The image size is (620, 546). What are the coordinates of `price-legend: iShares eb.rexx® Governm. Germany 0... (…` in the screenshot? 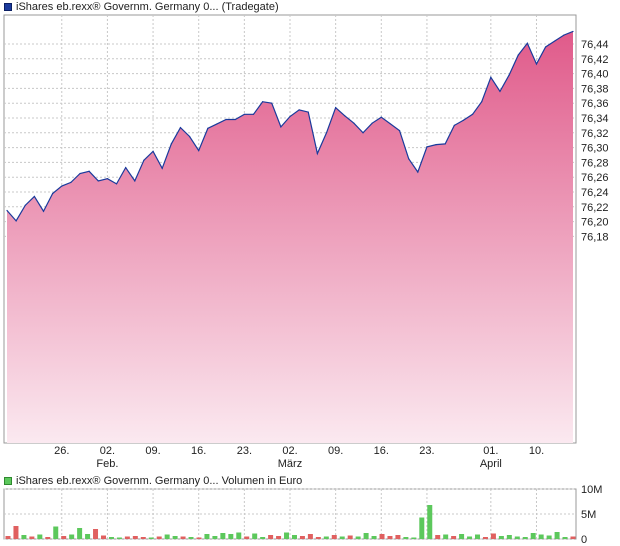 It's located at (141, 7).